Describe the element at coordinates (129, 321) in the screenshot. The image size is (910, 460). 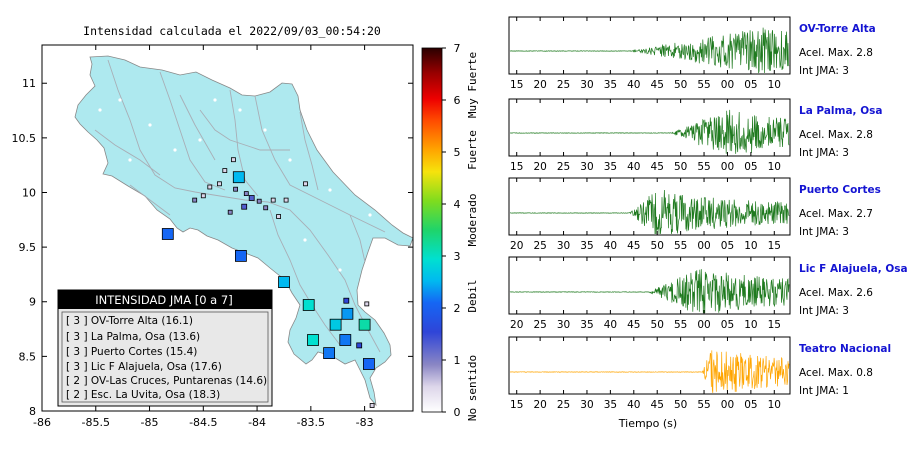
I see `legend-item: [ 3 ] OV-Torre Alta (16.1)` at that location.